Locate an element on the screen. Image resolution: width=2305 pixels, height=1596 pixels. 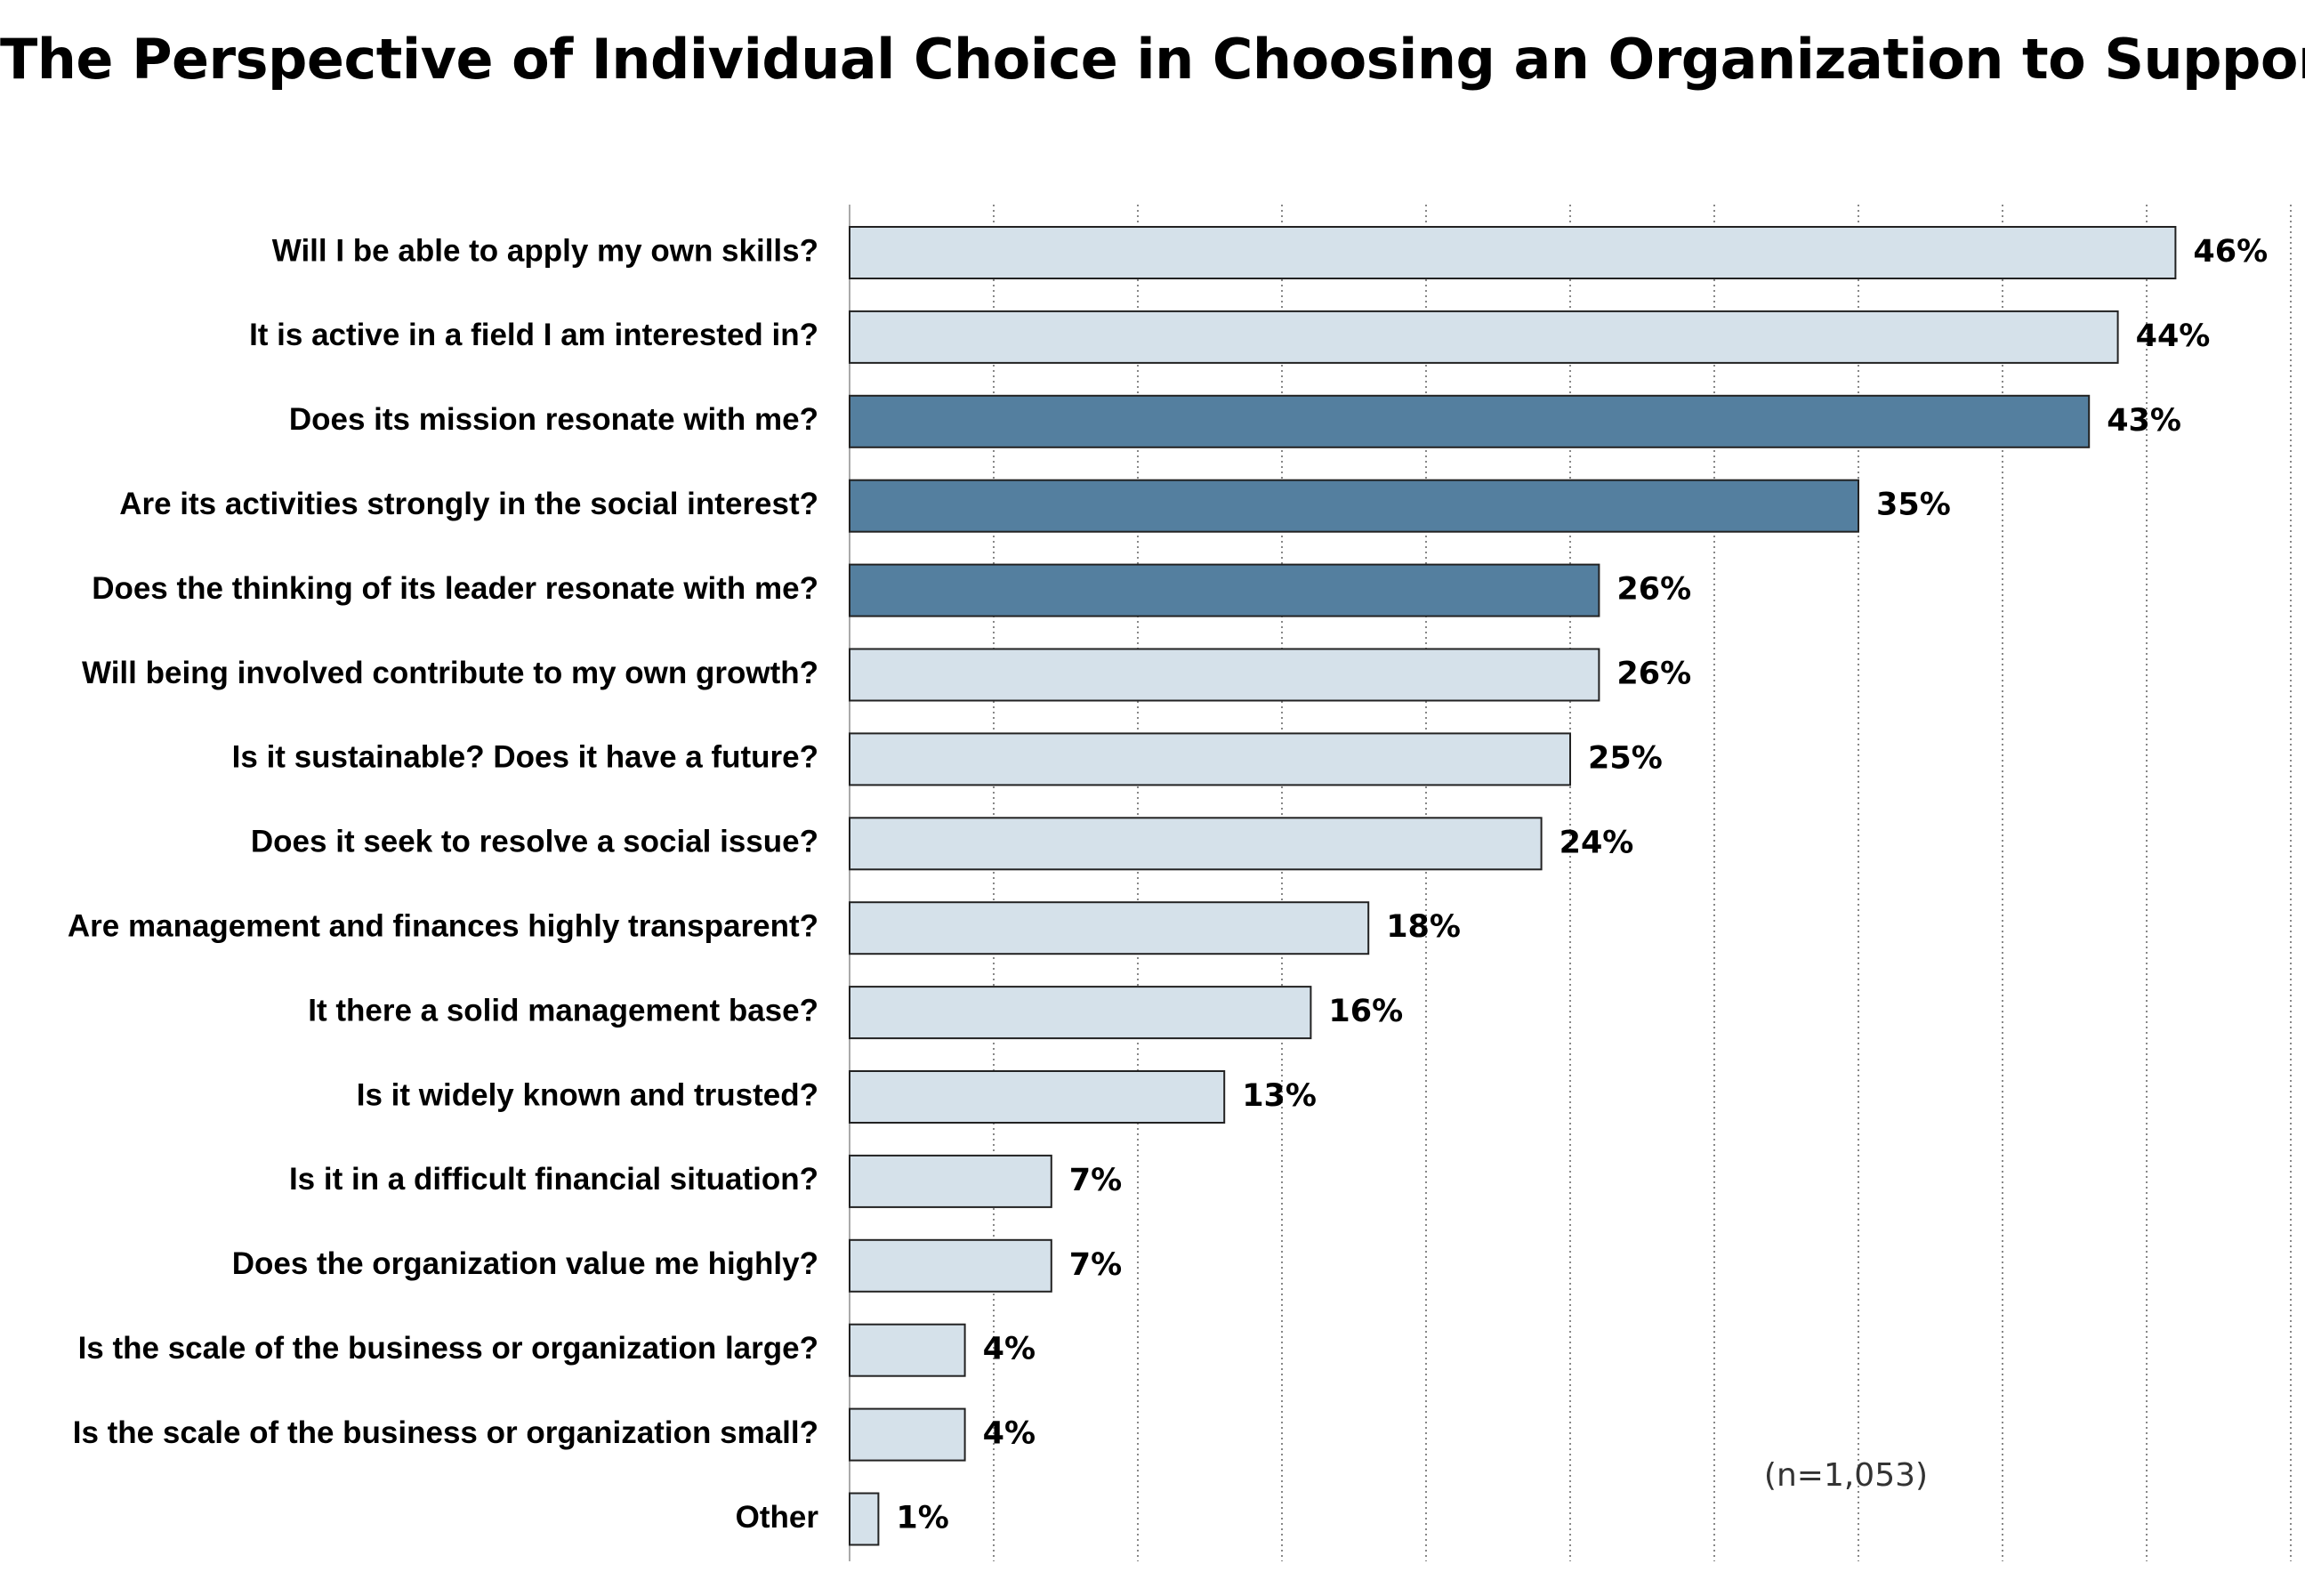
data-label: 13% is located at coordinates (1279, 1096).